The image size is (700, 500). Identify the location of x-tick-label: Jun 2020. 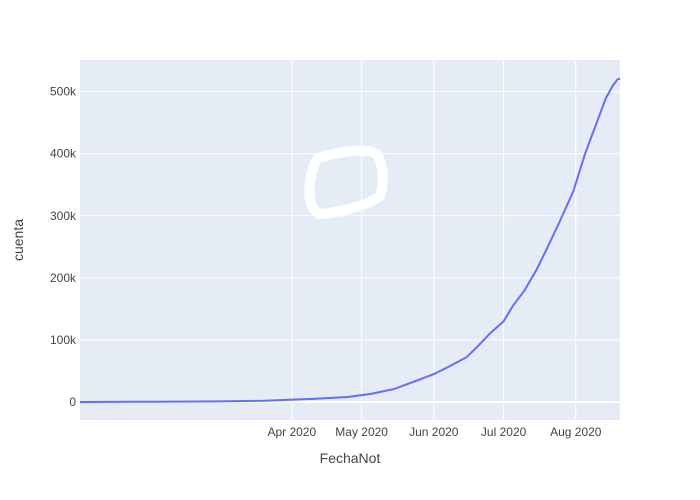
(434, 432).